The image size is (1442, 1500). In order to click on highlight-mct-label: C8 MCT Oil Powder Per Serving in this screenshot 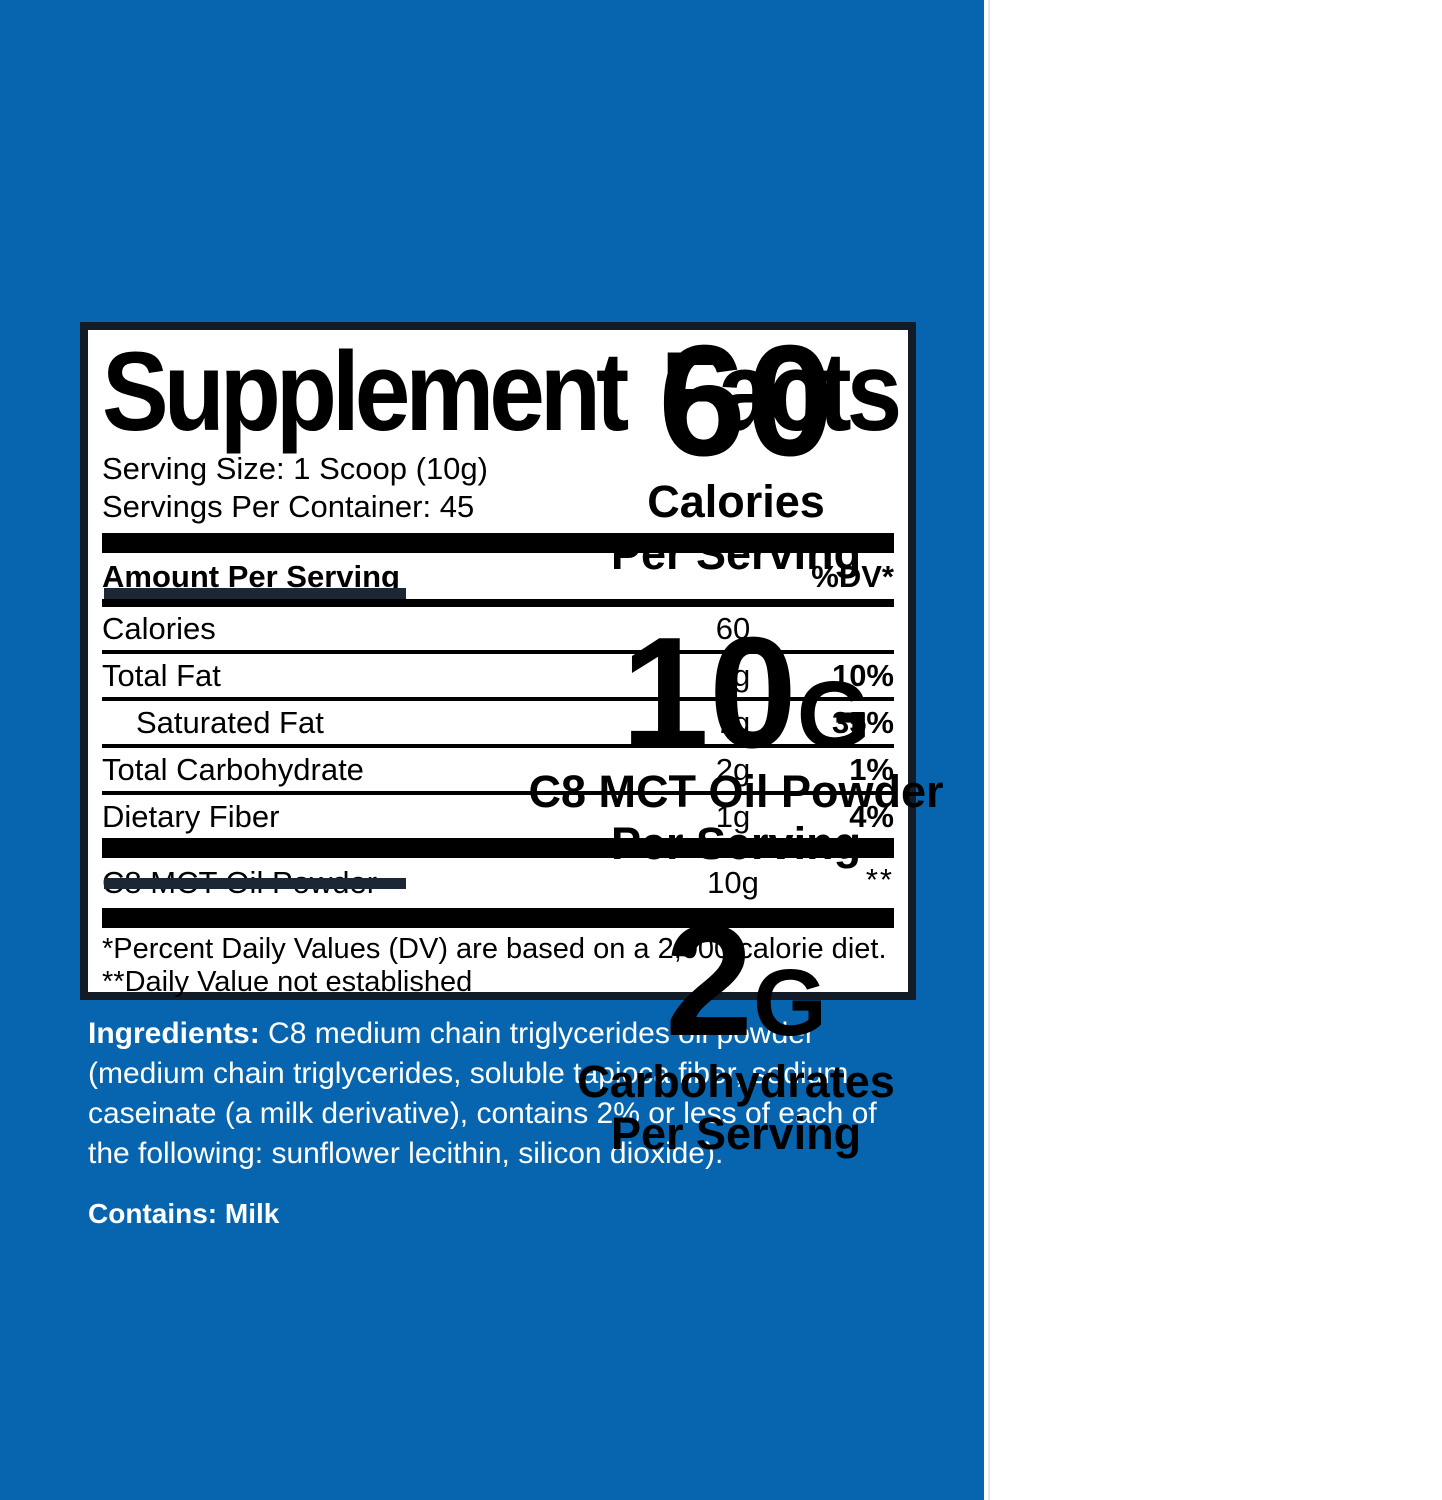, I will do `click(736, 817)`.